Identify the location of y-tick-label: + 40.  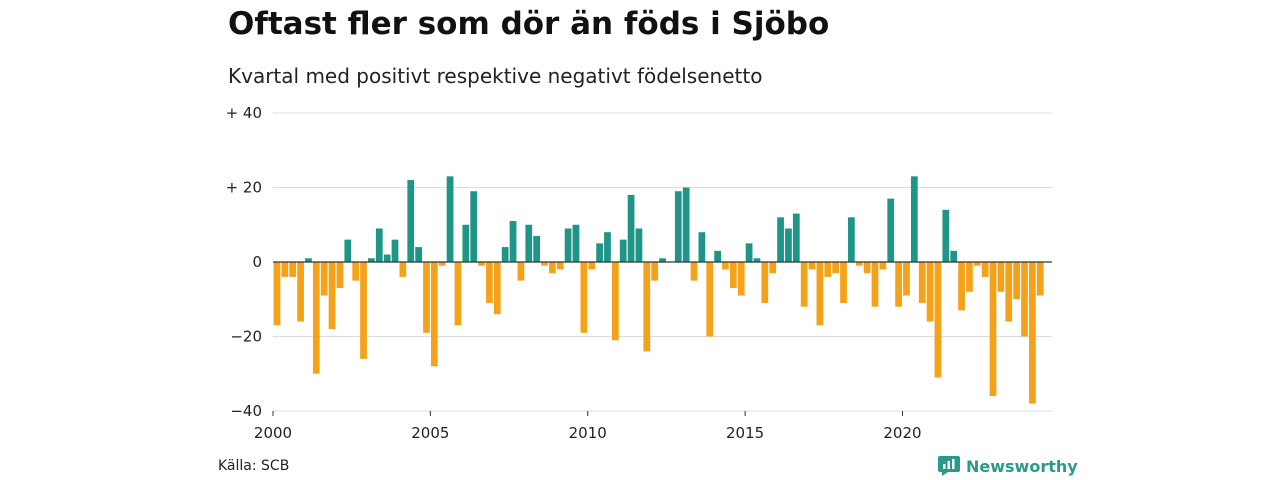
(244, 113).